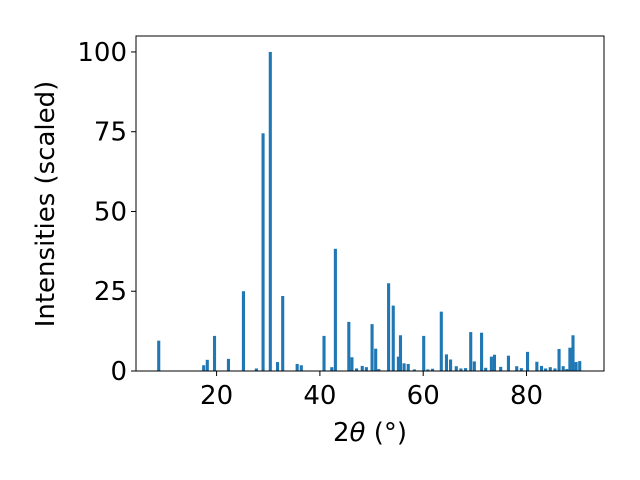 The width and height of the screenshot is (640, 480). What do you see at coordinates (46, 204) in the screenshot?
I see `y-axis-label: Intensities (scaled)` at bounding box center [46, 204].